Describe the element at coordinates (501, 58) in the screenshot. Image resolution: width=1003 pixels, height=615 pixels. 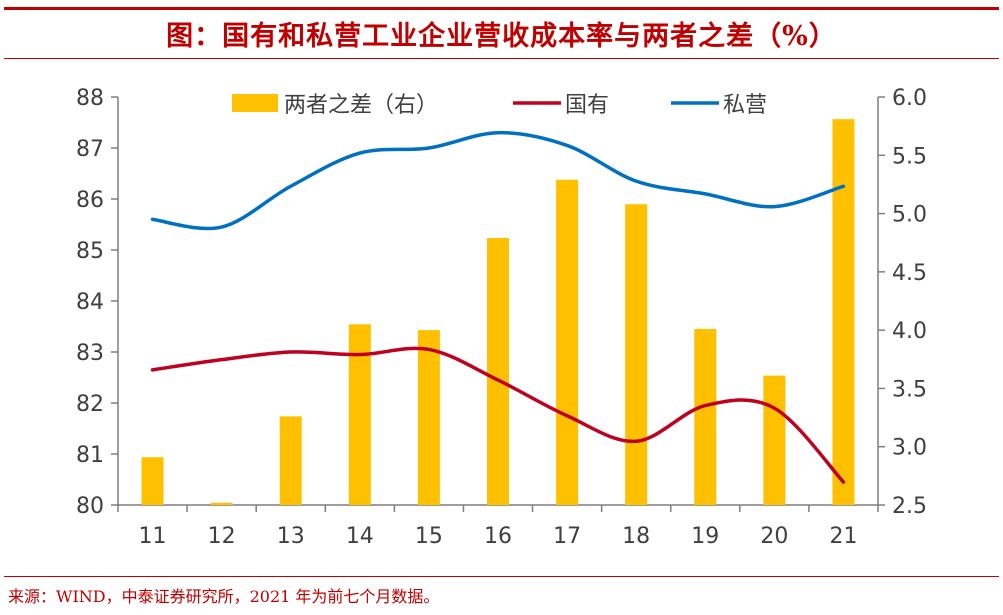
I see `title-rule-bottom` at that location.